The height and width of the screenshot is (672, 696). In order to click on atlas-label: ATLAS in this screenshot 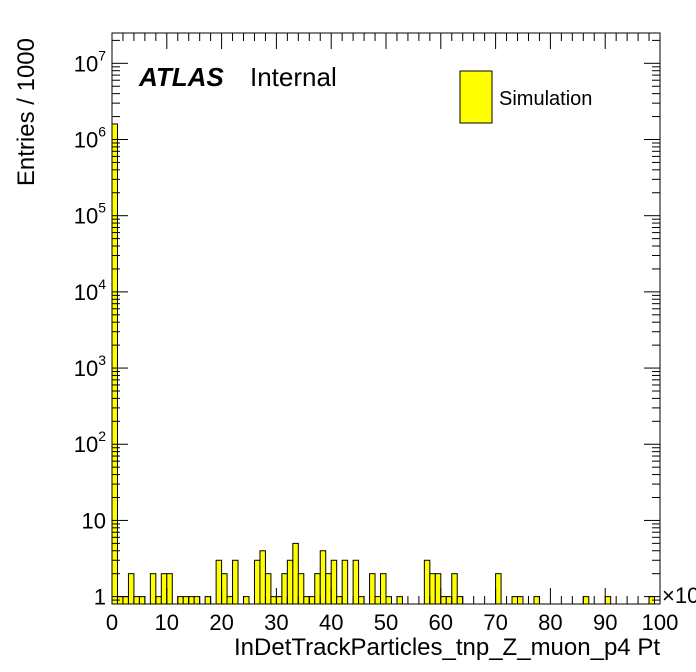, I will do `click(181, 77)`.